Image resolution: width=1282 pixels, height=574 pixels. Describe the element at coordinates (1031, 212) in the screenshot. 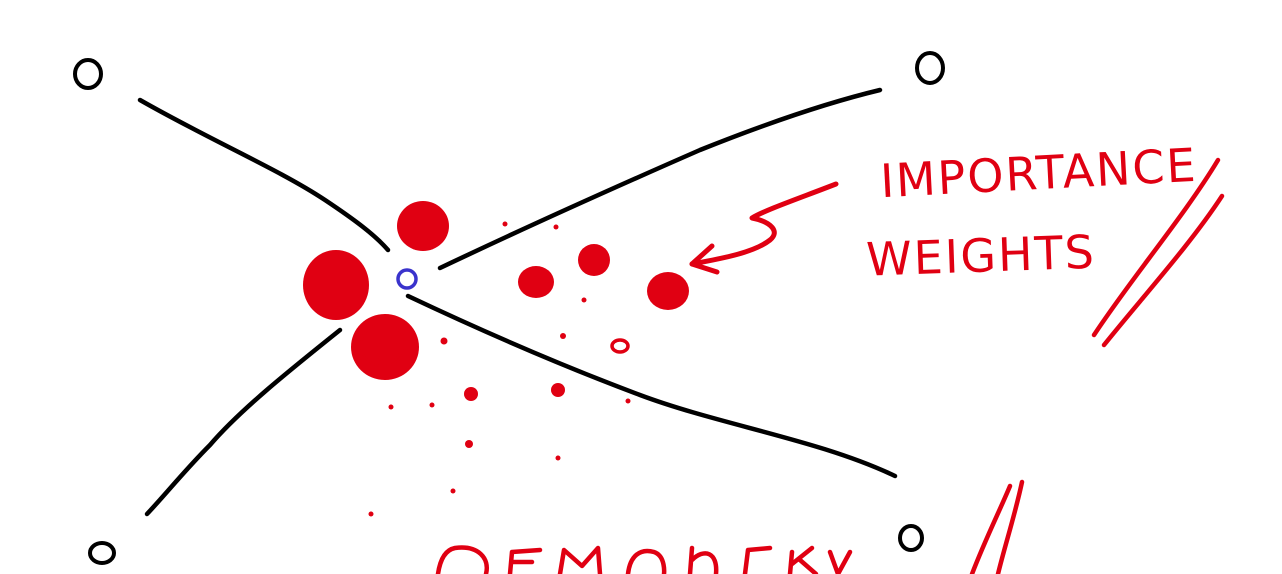

I see `annotation-label: IMPORTANCE WEIGHTS` at that location.